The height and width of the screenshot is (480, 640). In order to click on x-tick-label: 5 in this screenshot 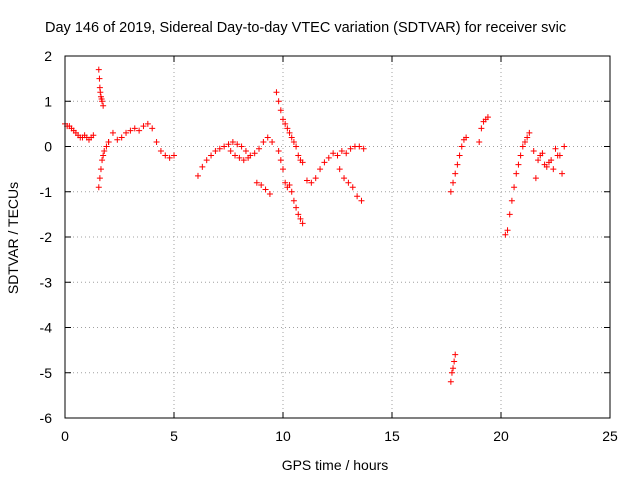, I will do `click(174, 436)`.